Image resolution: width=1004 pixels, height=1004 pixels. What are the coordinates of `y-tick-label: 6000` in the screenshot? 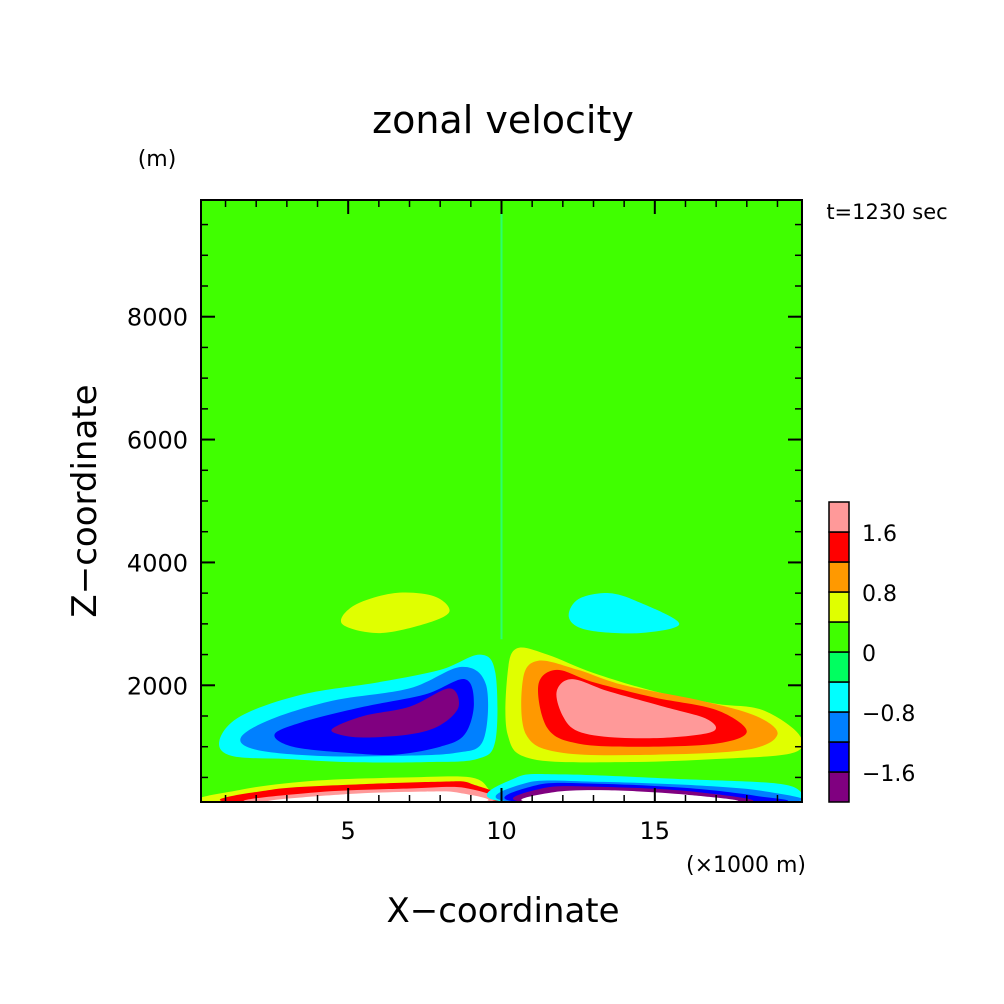 It's located at (157, 441).